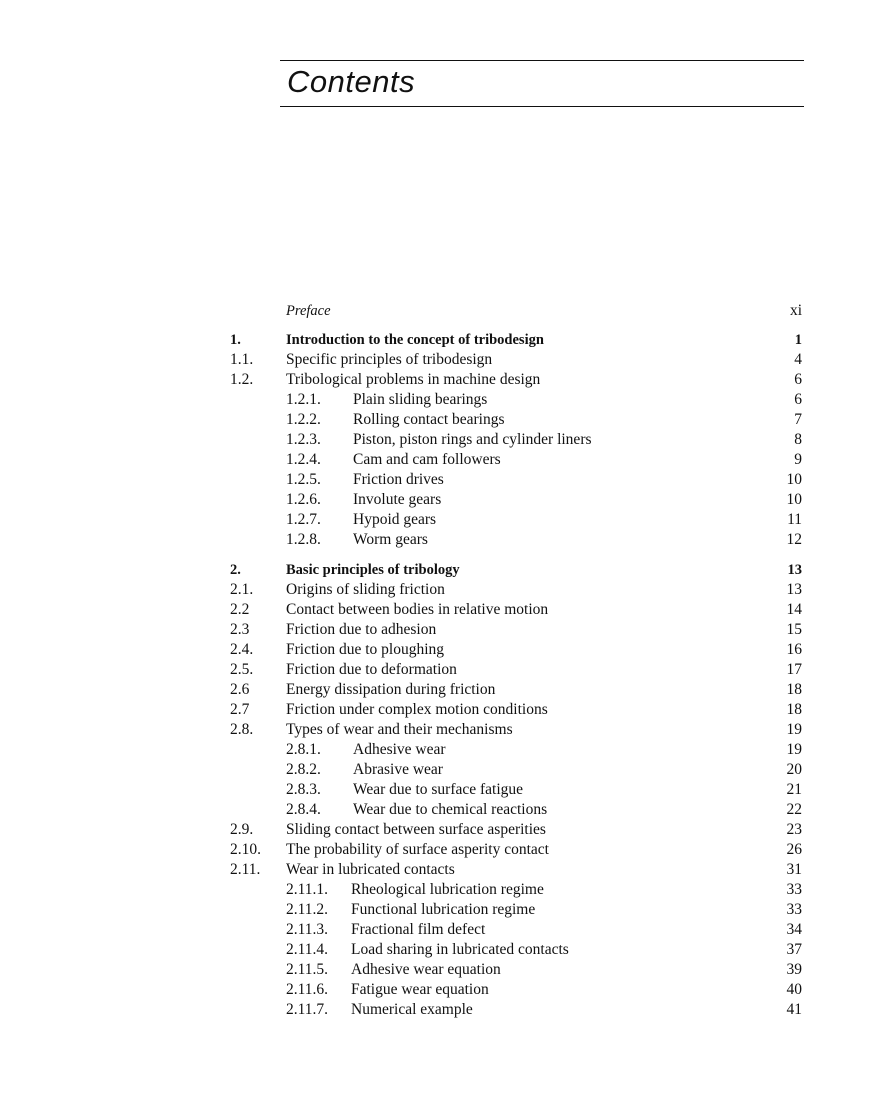  I want to click on toc-entry-number: 2.8., so click(242, 729).